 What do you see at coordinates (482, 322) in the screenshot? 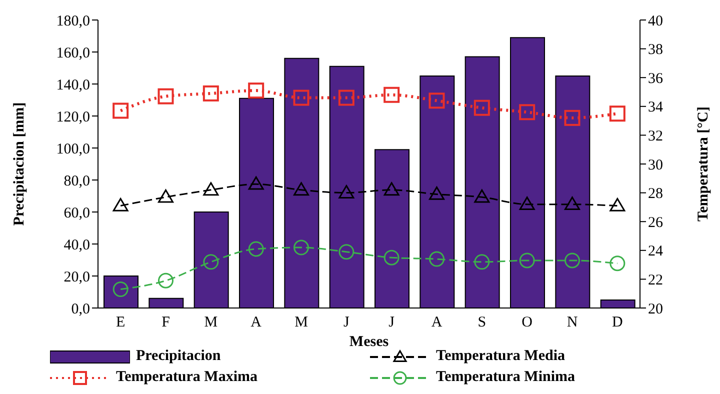
I see `x-tick-label: S` at bounding box center [482, 322].